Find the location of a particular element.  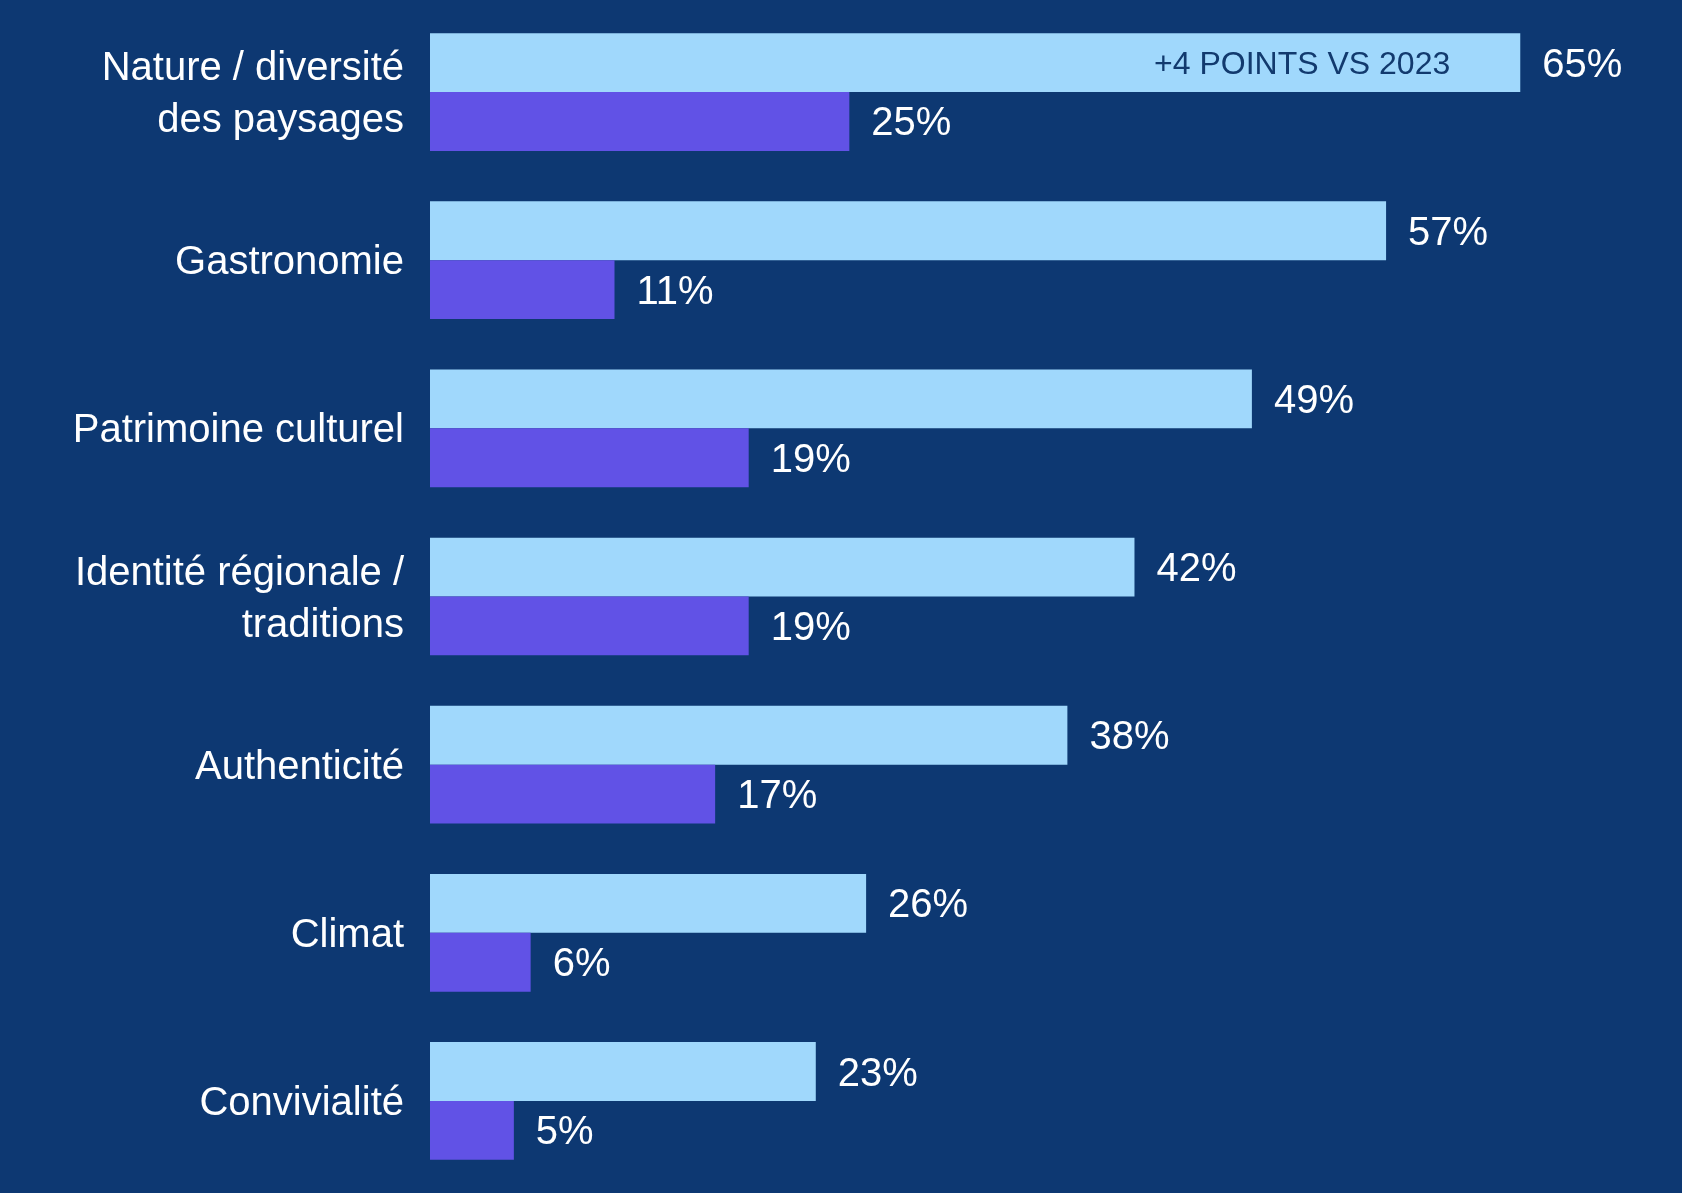

data-label: 26% is located at coordinates (928, 903).